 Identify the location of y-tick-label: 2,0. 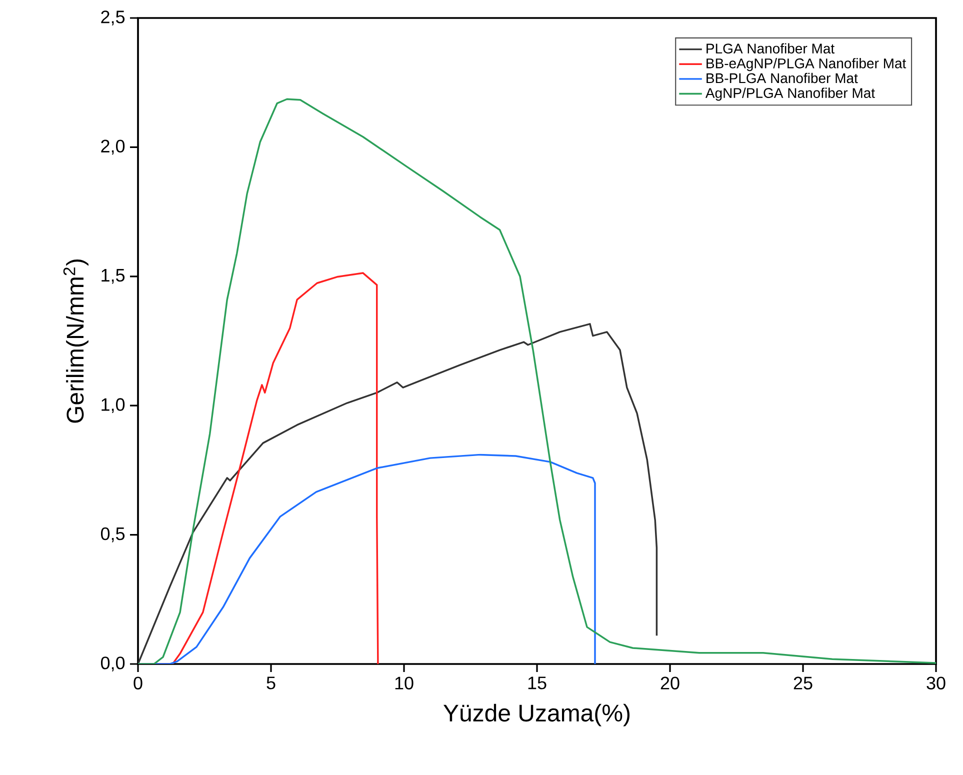
(113, 147).